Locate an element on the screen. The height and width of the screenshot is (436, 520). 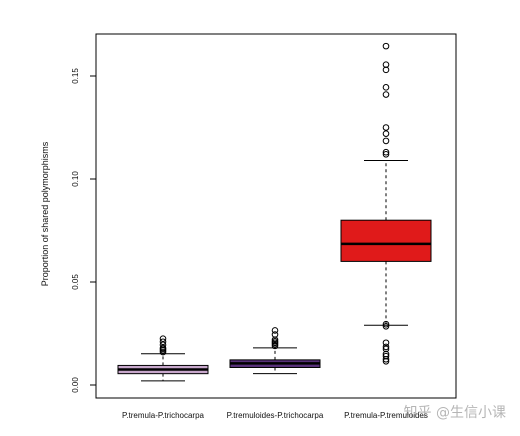
y-axis-label: Proportion of shared polymorphisms is located at coordinates (45, 213).